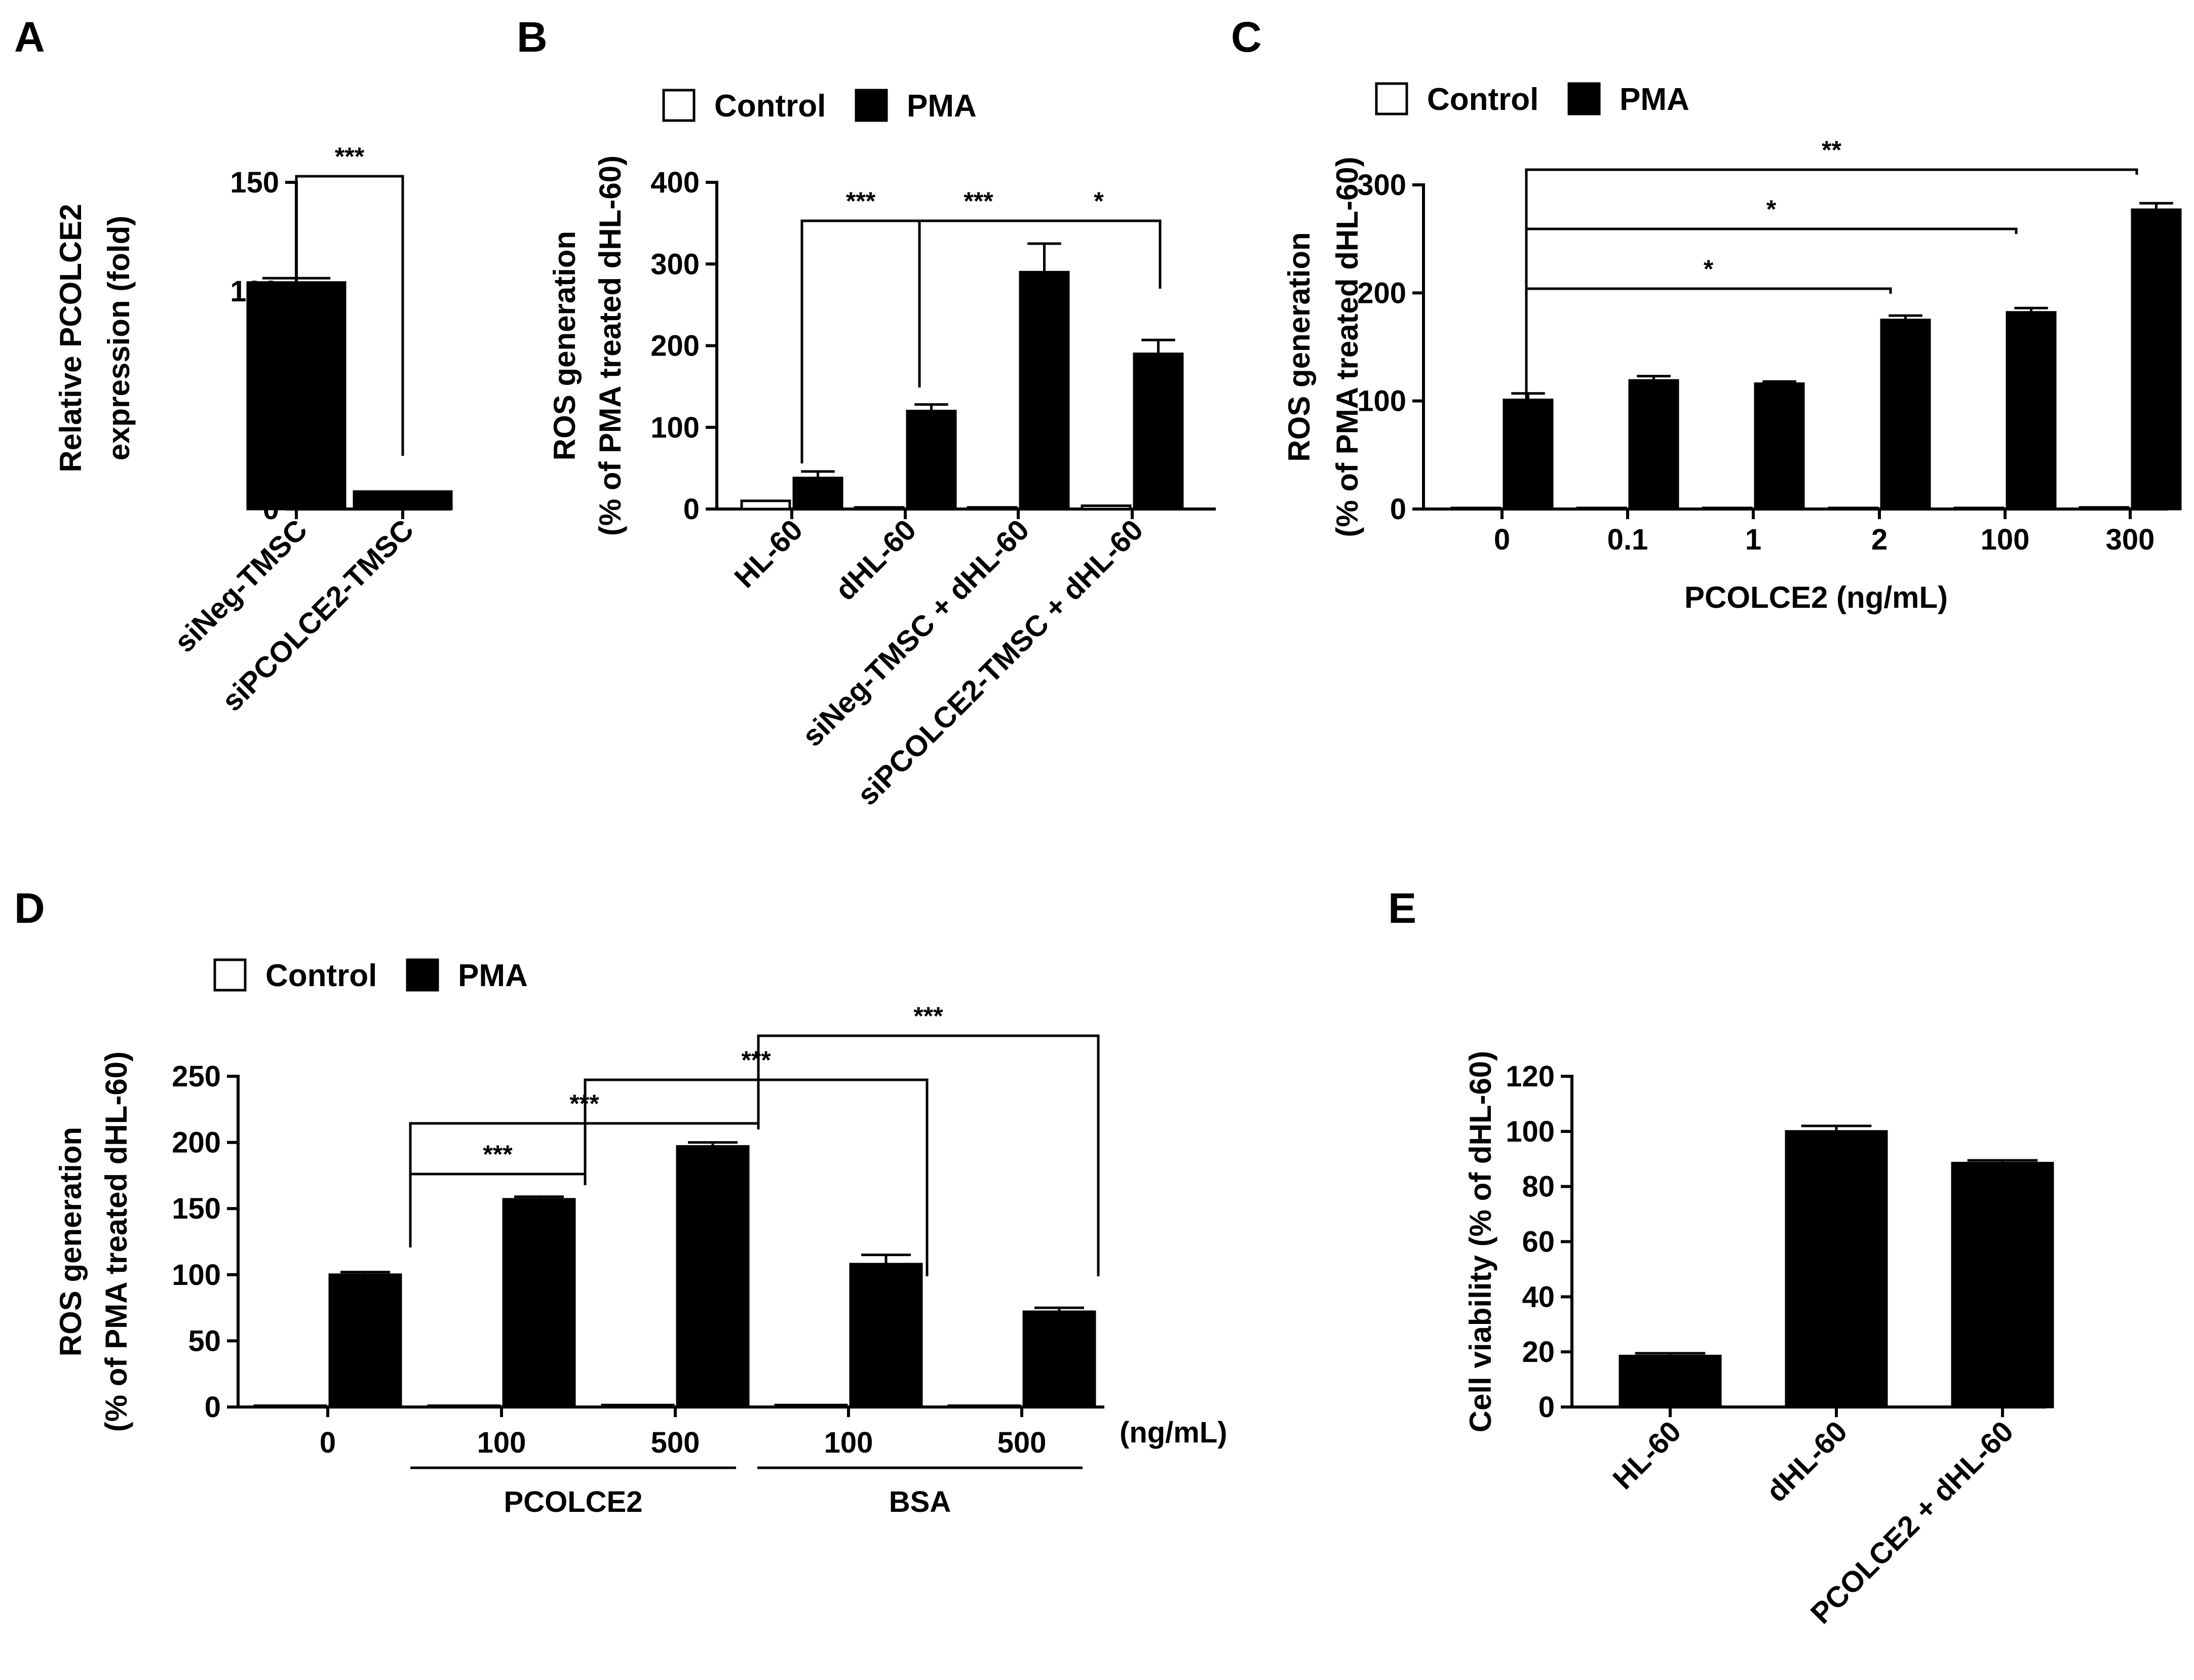 The image size is (2194, 1680). I want to click on y-tick-label: 250, so click(196, 1076).